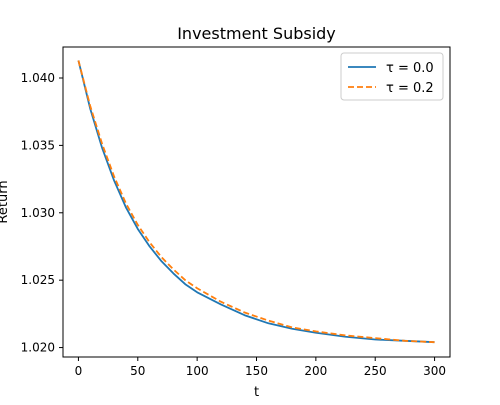  What do you see at coordinates (38, 78) in the screenshot?
I see `y-tick-label: 1.040` at bounding box center [38, 78].